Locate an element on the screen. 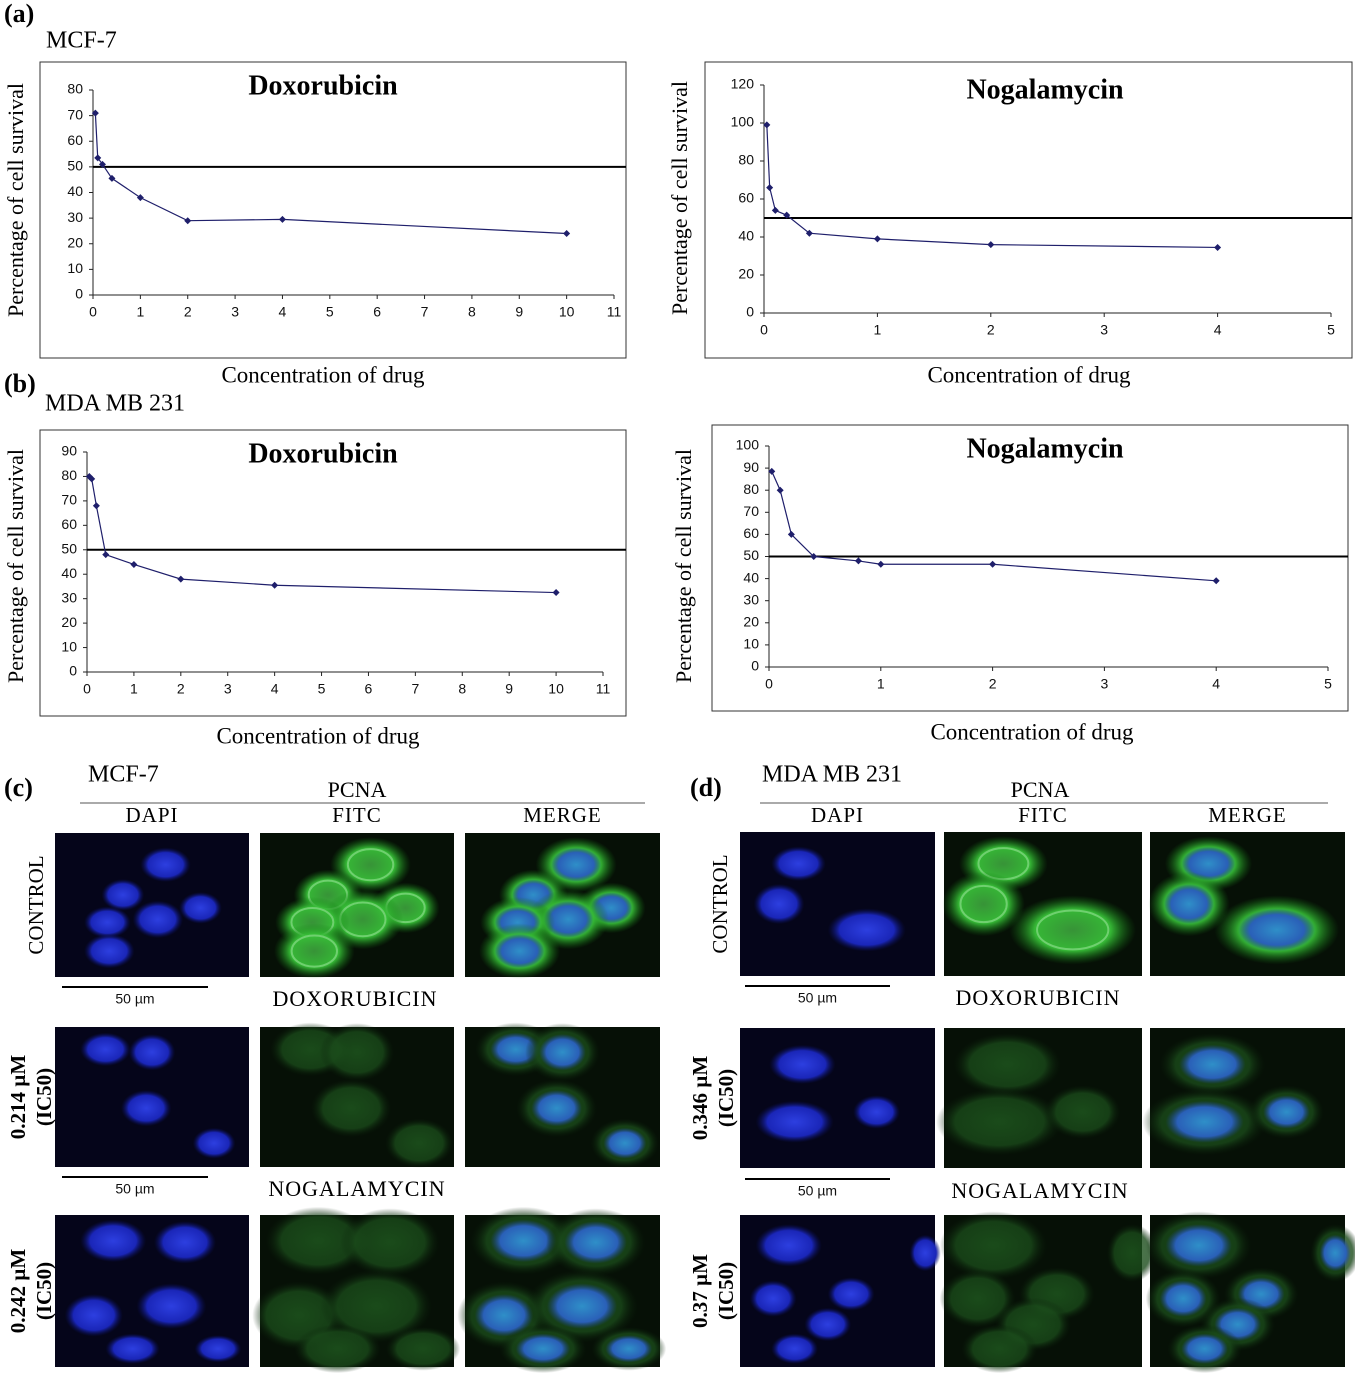 This screenshot has height=1380, width=1355. x-tick-label: 7 is located at coordinates (425, 312).